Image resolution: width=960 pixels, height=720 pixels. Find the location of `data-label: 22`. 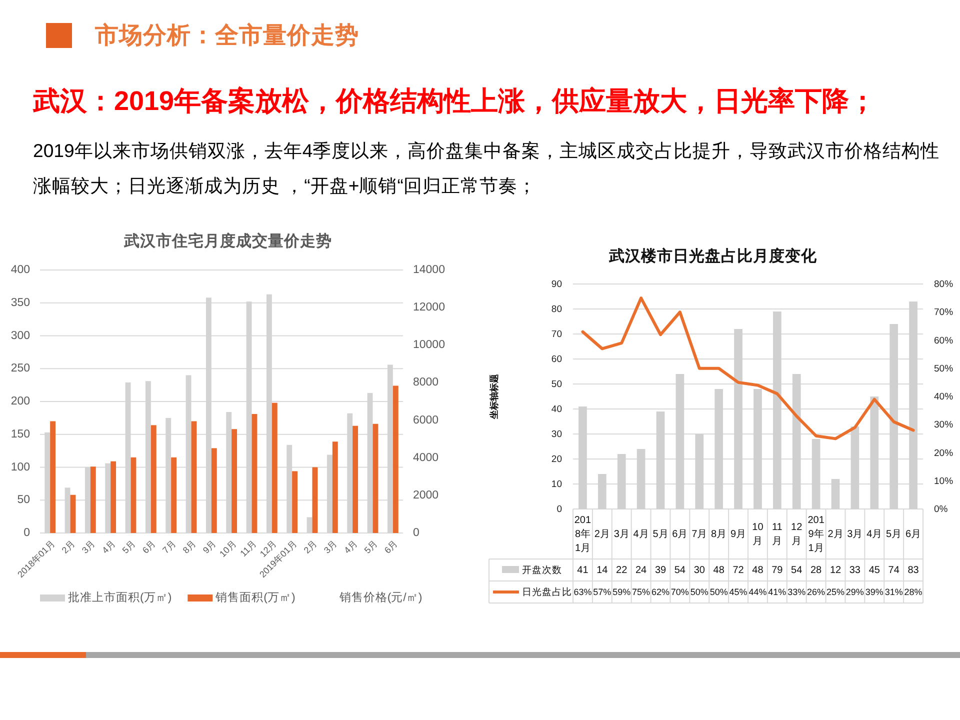

data-label: 22 is located at coordinates (622, 570).